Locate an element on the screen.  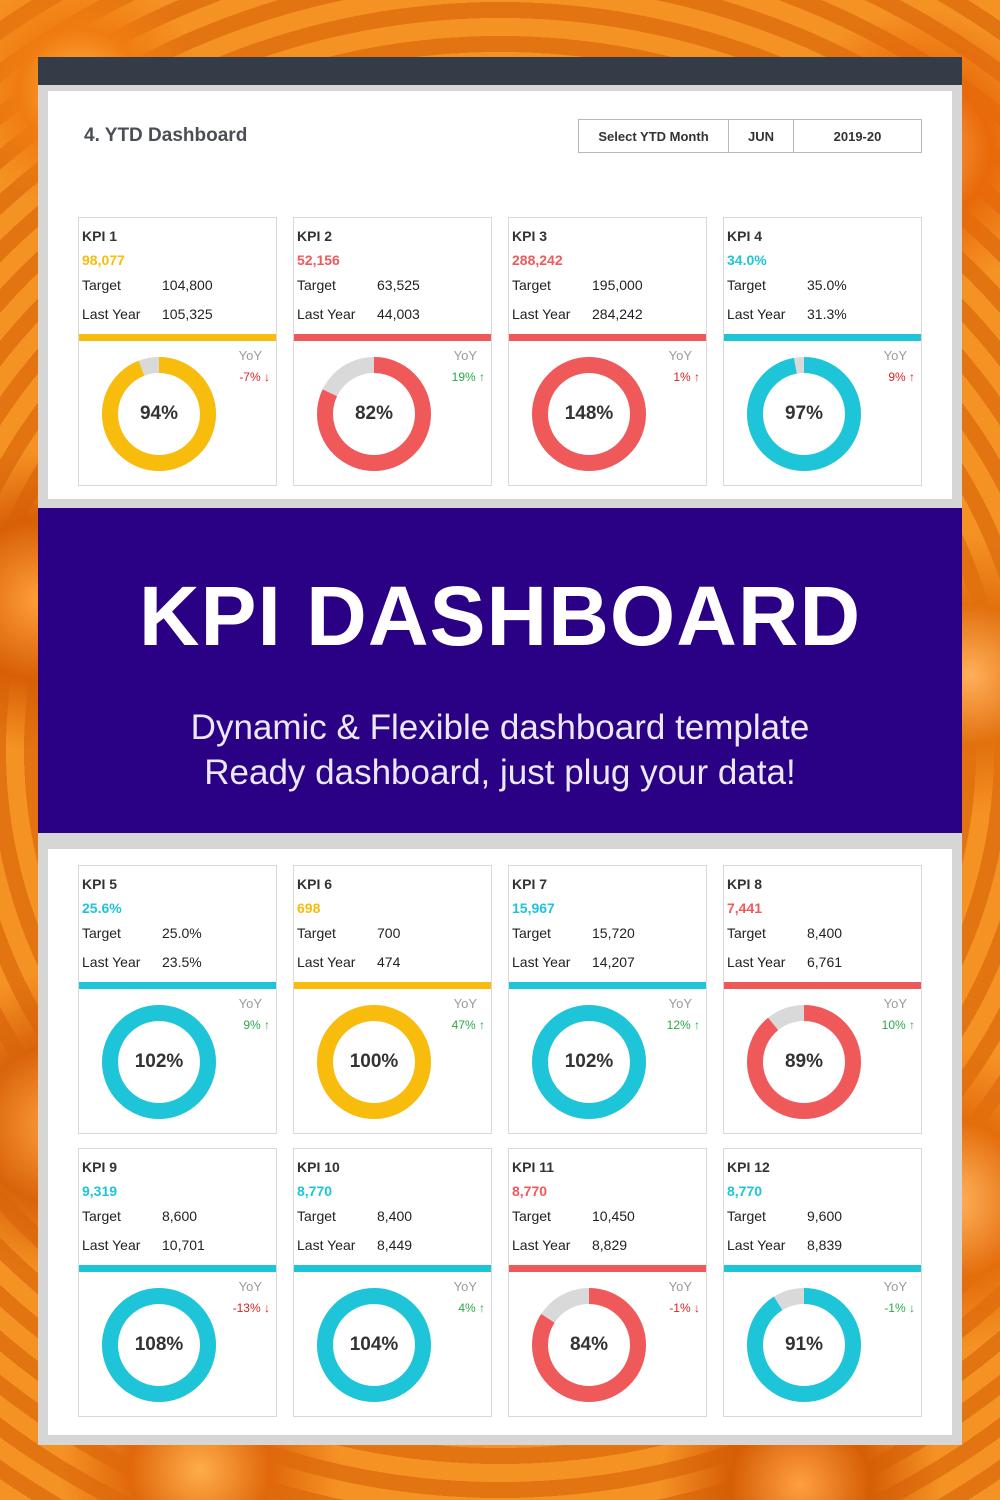
kpi-percent: 94% is located at coordinates (159, 413).